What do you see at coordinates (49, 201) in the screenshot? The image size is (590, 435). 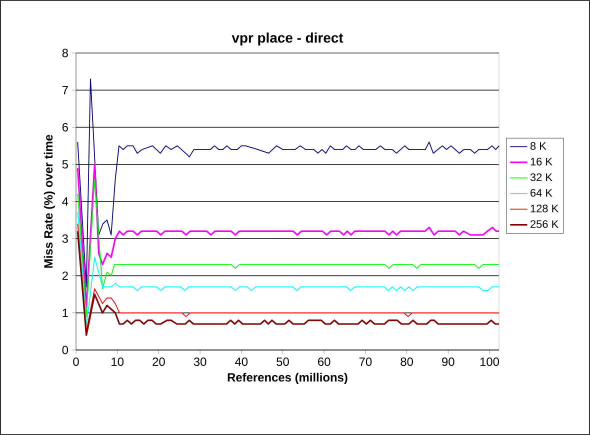 I see `y-axis-title: Miss Rate (%) over time` at bounding box center [49, 201].